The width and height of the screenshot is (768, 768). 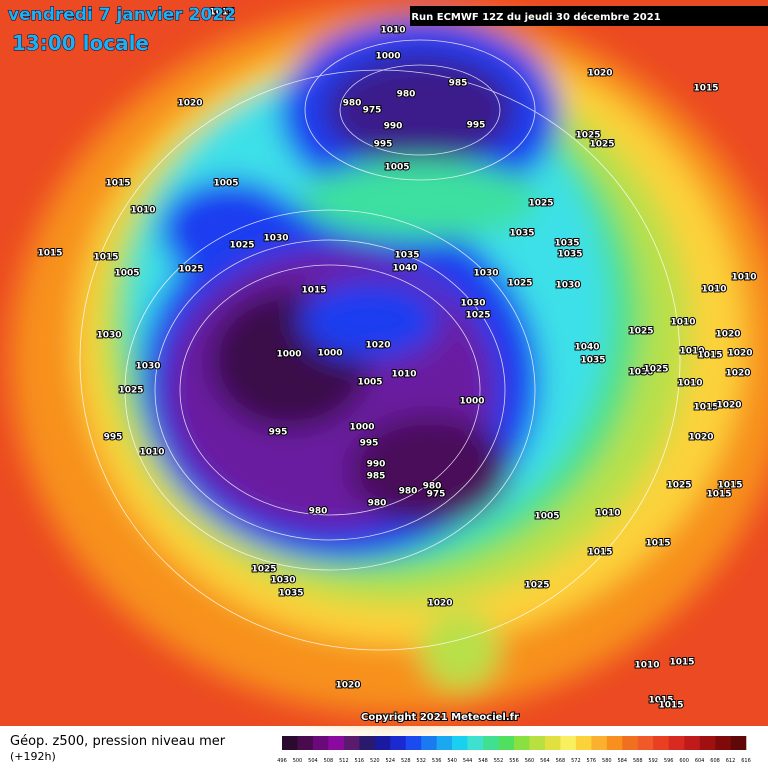 What do you see at coordinates (530, 761) in the screenshot?
I see `colorbar-label: 560` at bounding box center [530, 761].